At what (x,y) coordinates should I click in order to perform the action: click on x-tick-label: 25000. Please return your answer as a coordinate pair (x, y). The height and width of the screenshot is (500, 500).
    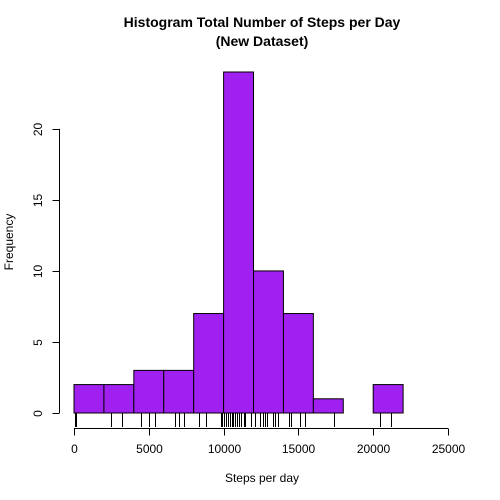
    Looking at the image, I should click on (449, 449).